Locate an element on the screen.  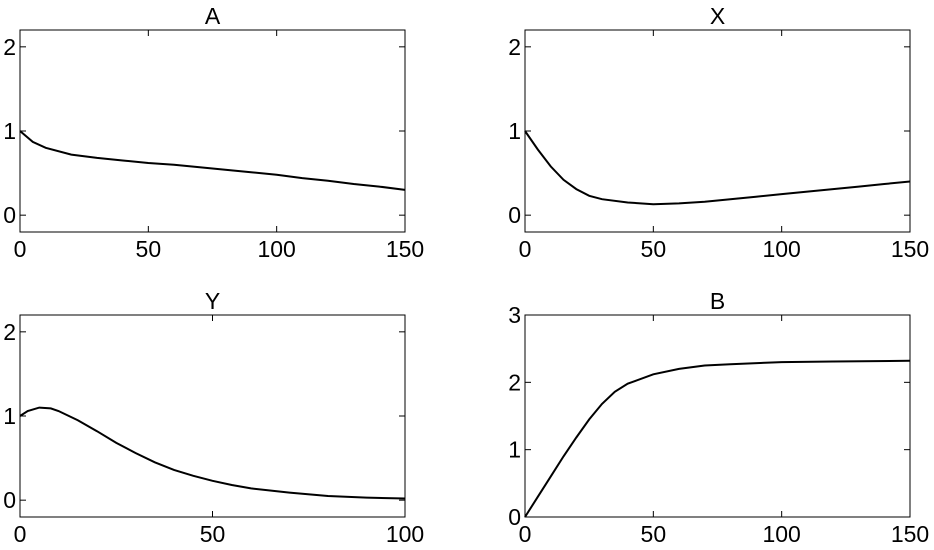
subplot-title: X is located at coordinates (717, 16).